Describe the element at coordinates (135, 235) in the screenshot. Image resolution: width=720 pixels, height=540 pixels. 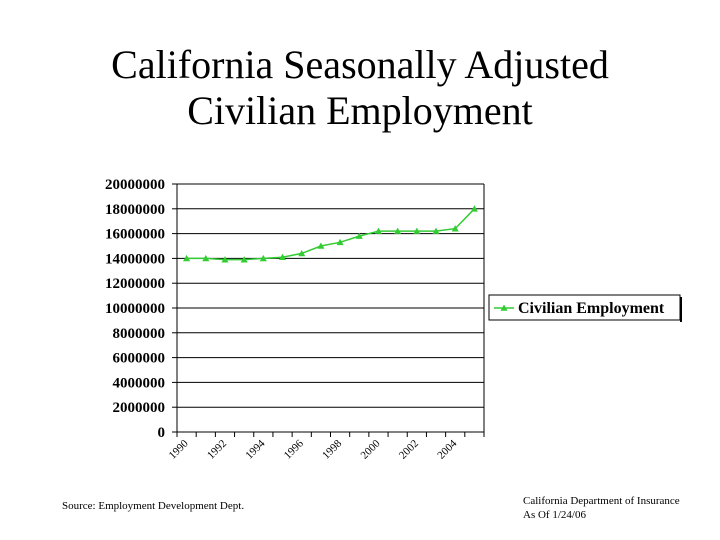
I see `y-tick-label: 16000000` at that location.